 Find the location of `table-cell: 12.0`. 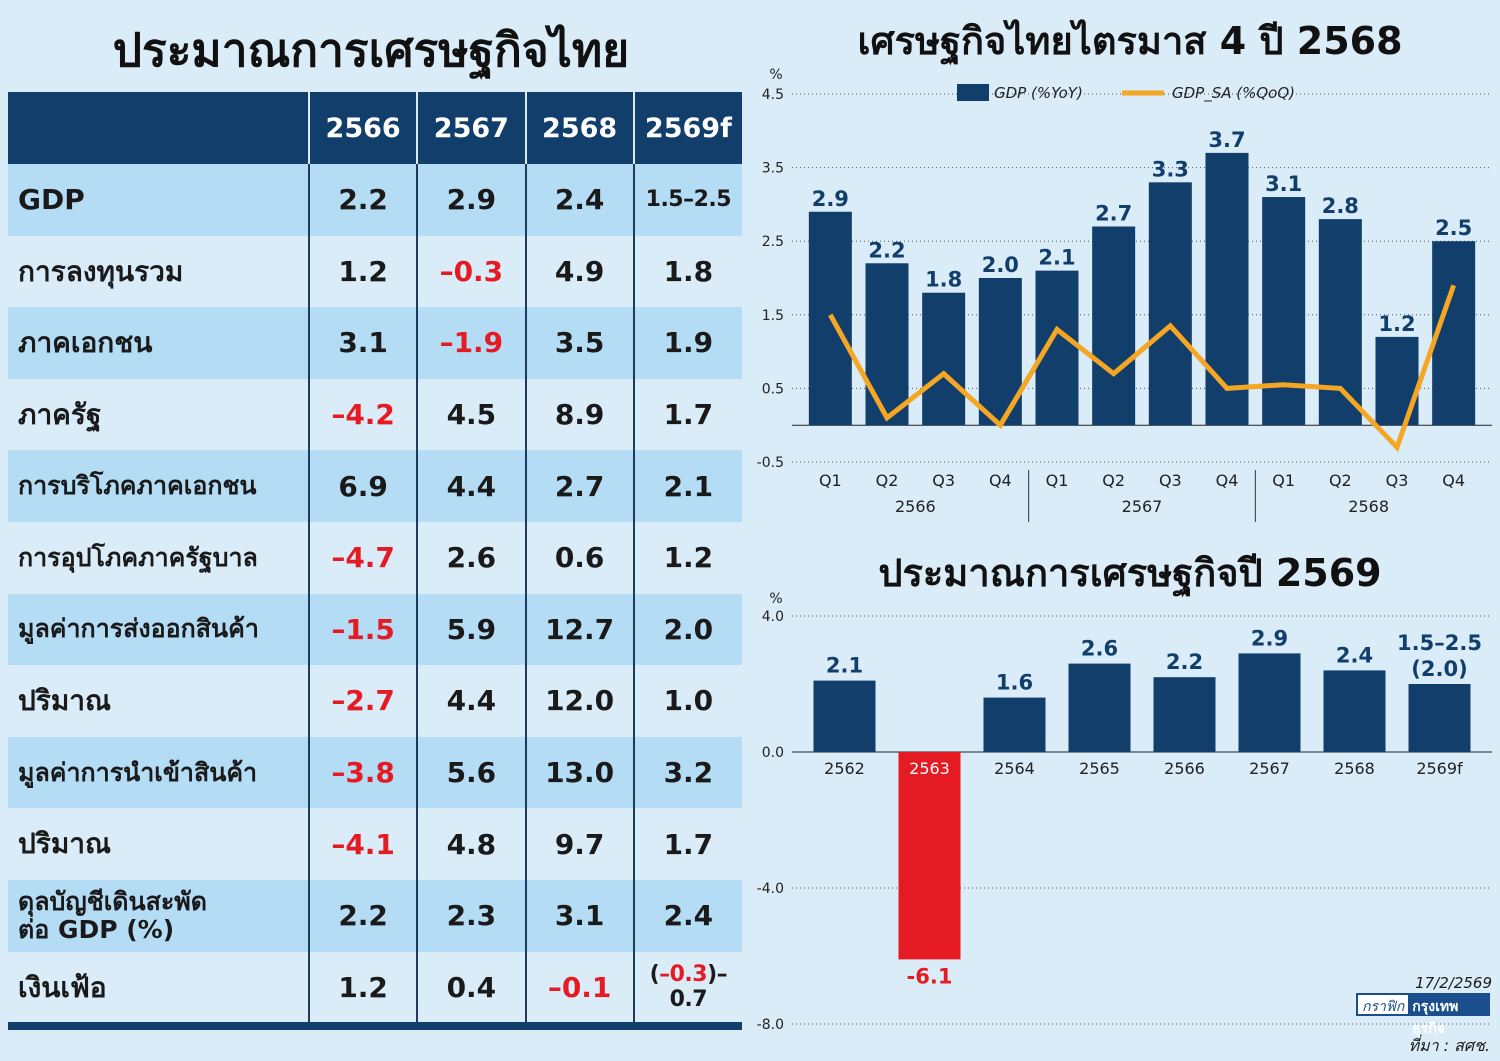

table-cell: 12.0 is located at coordinates (579, 701).